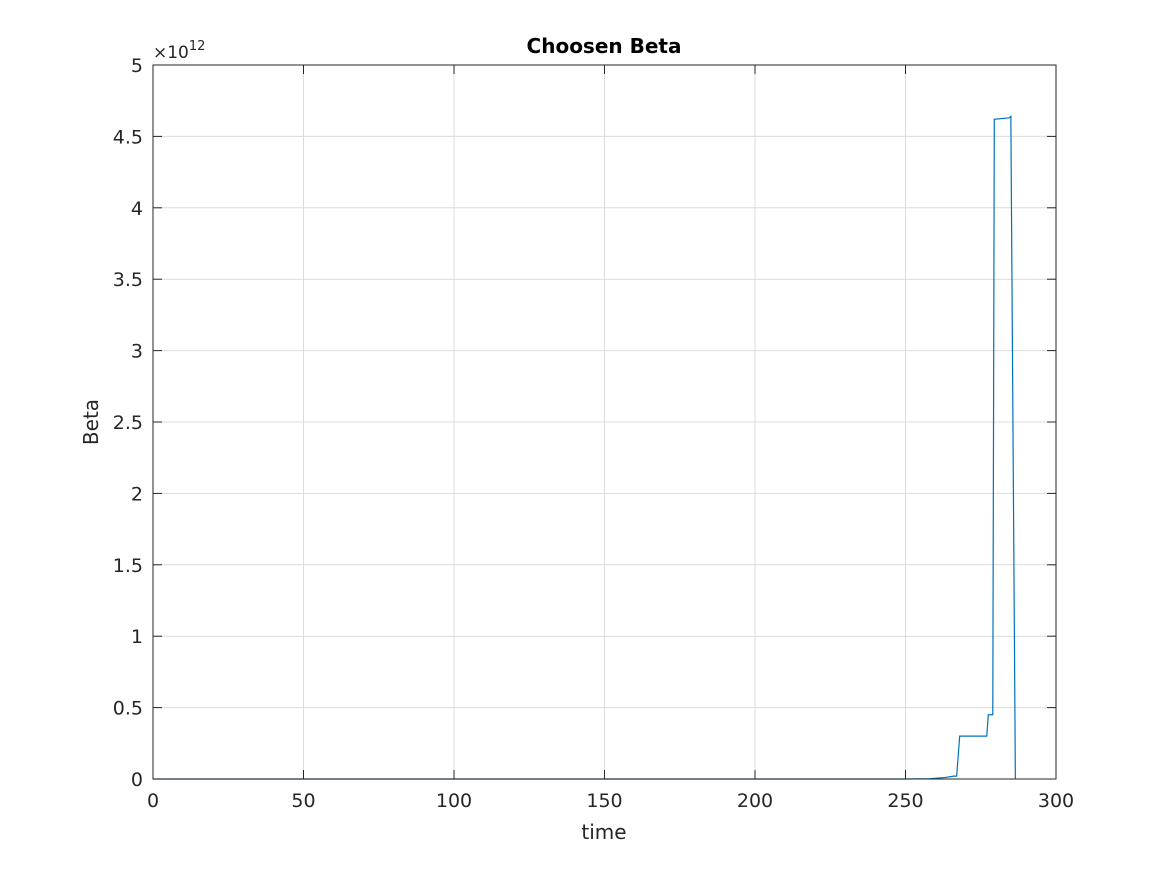 The width and height of the screenshot is (1167, 875). Describe the element at coordinates (137, 780) in the screenshot. I see `y-tick-label: 0` at that location.